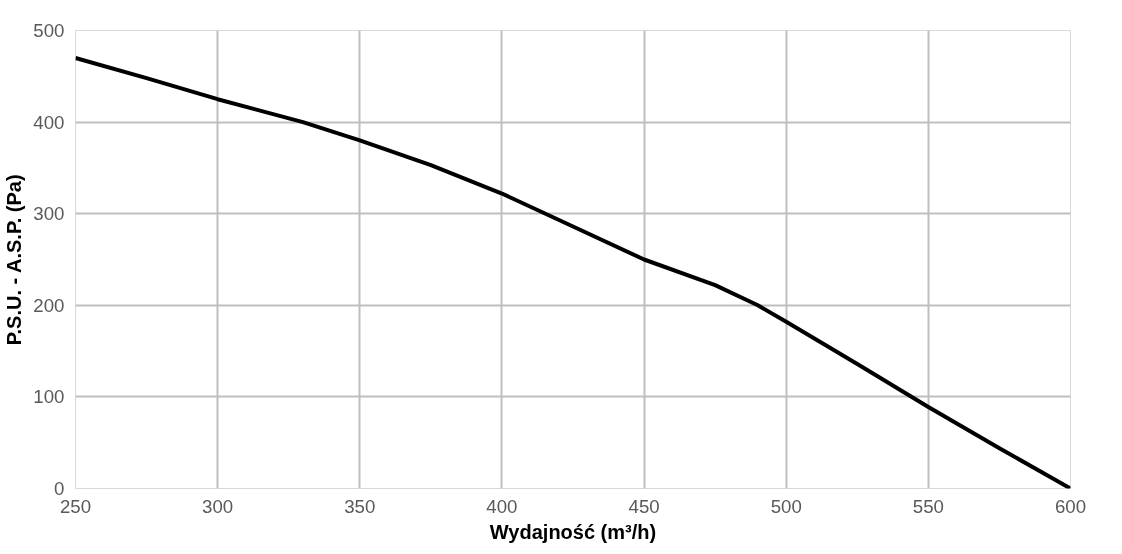  I want to click on y-tick-label: 200, so click(49, 305).